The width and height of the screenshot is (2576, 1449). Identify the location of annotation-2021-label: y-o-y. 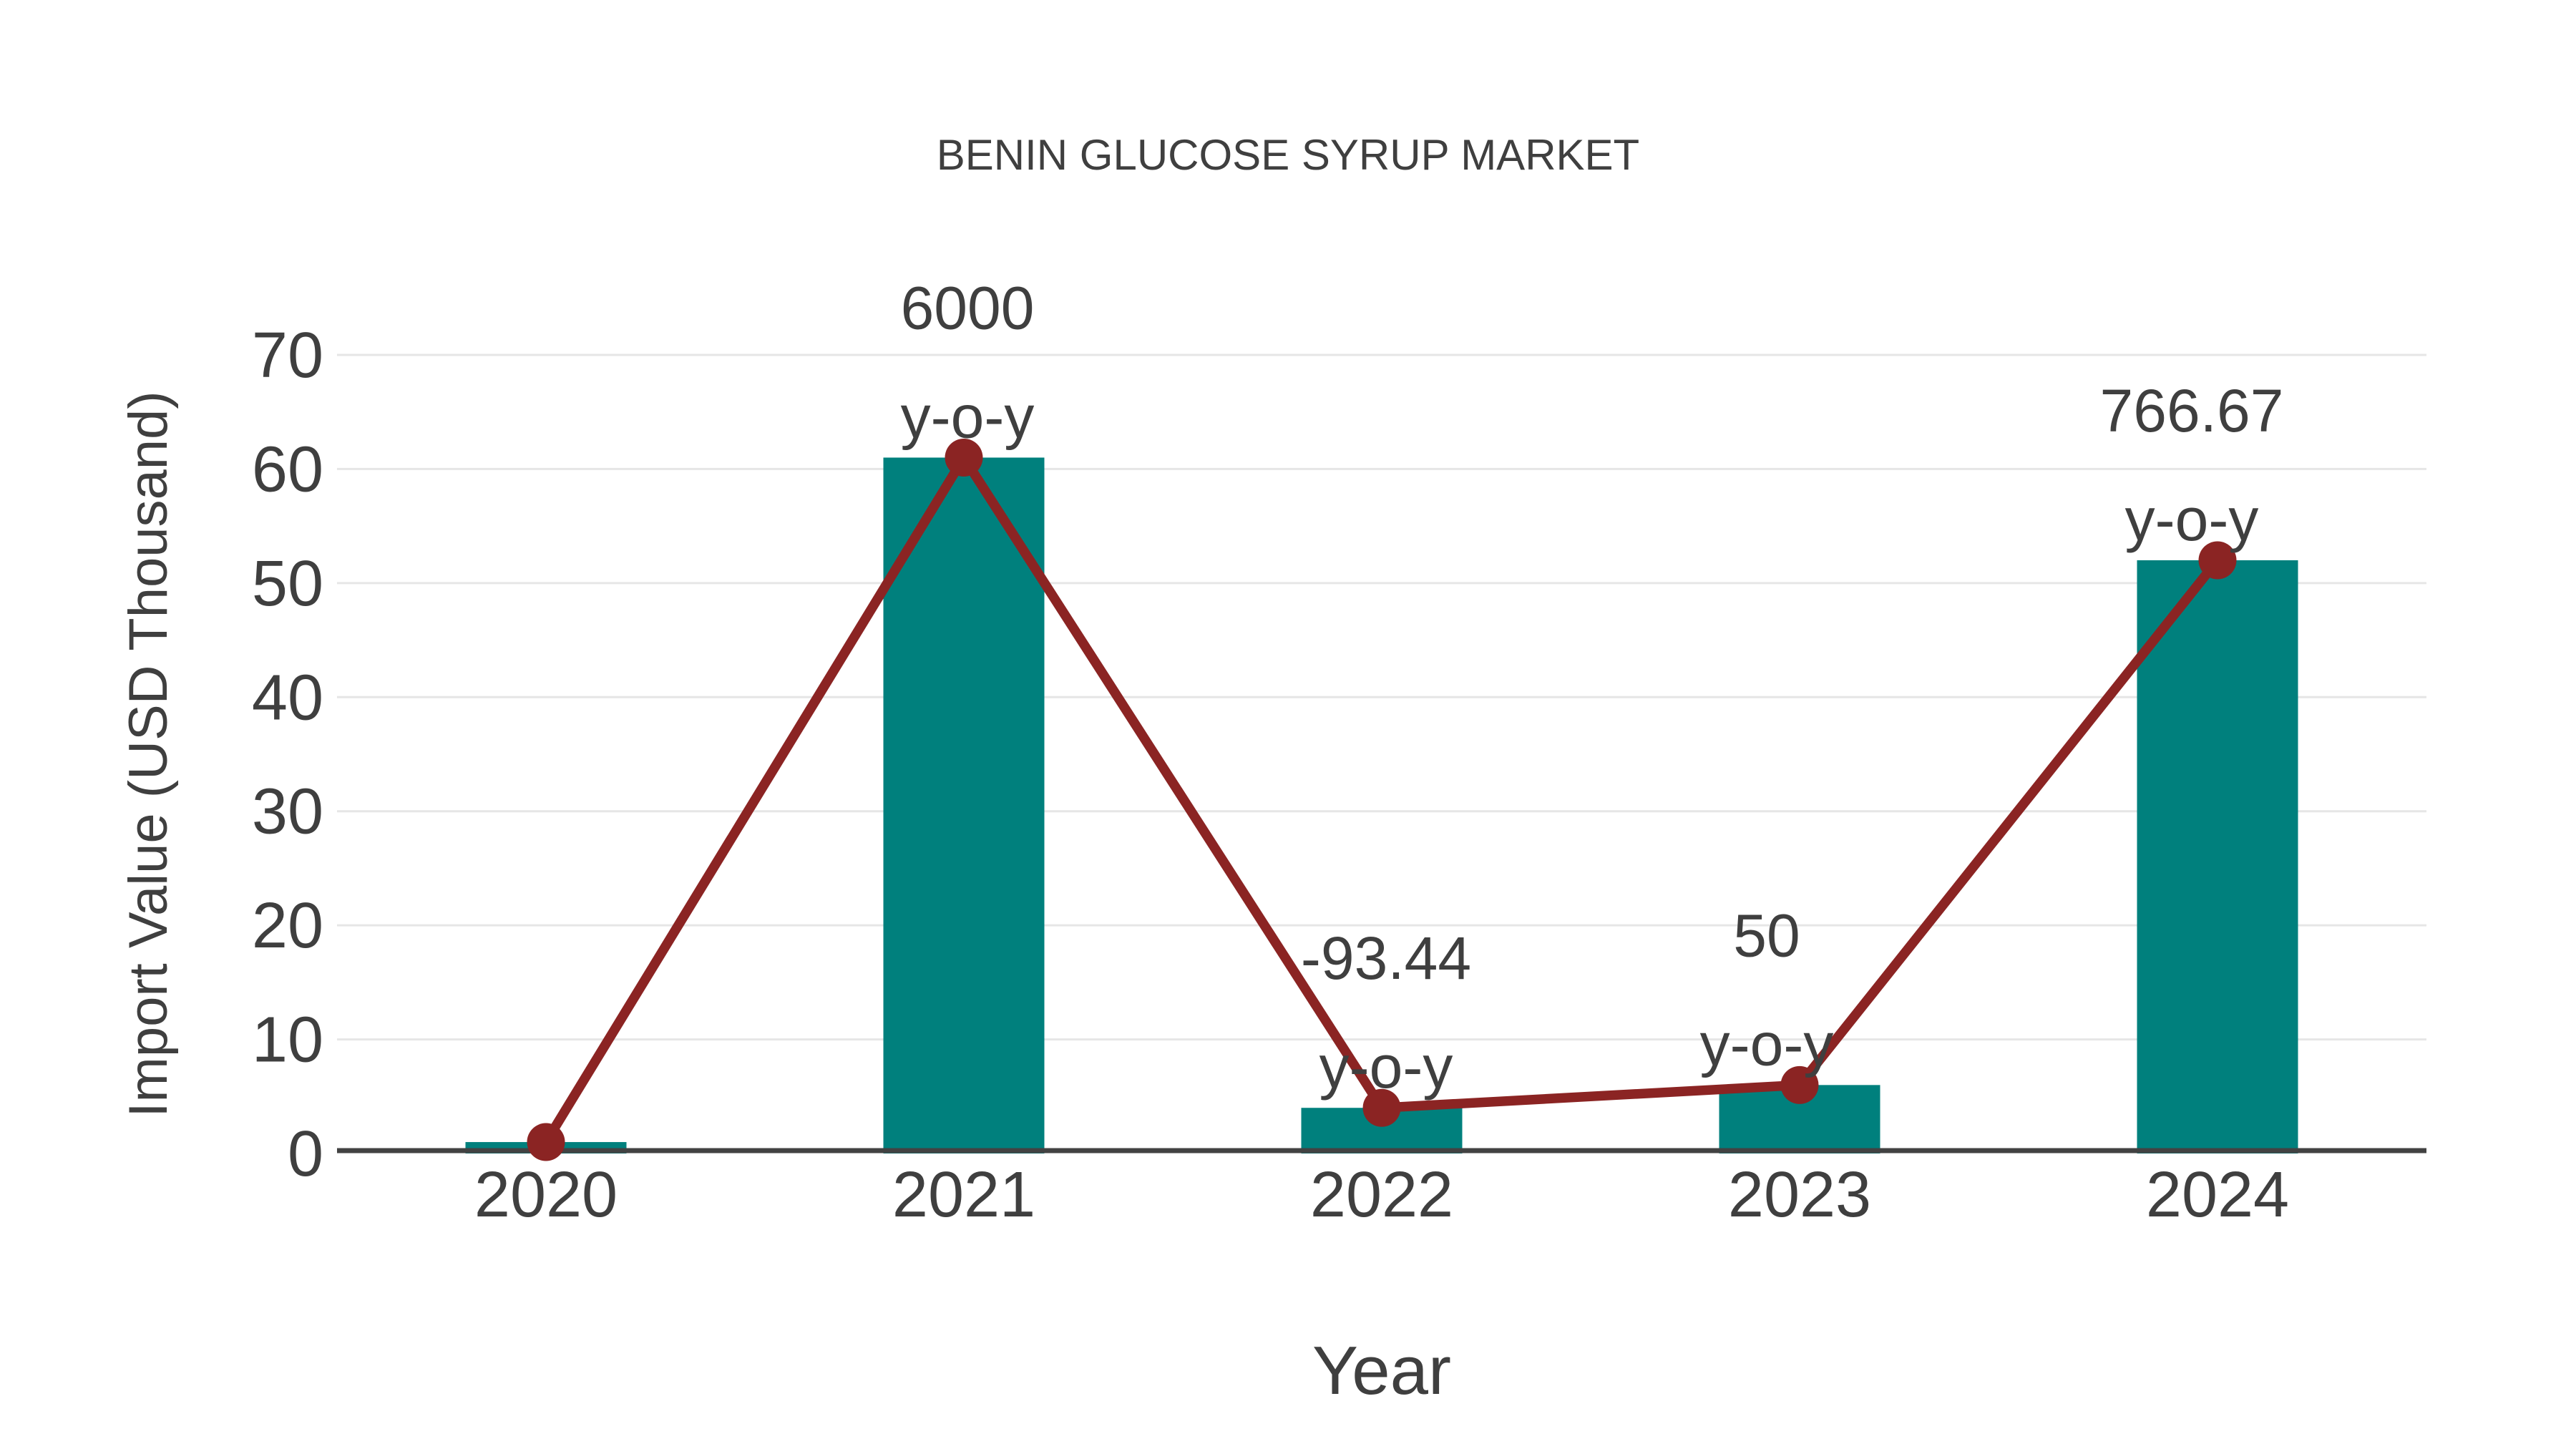
(968, 416).